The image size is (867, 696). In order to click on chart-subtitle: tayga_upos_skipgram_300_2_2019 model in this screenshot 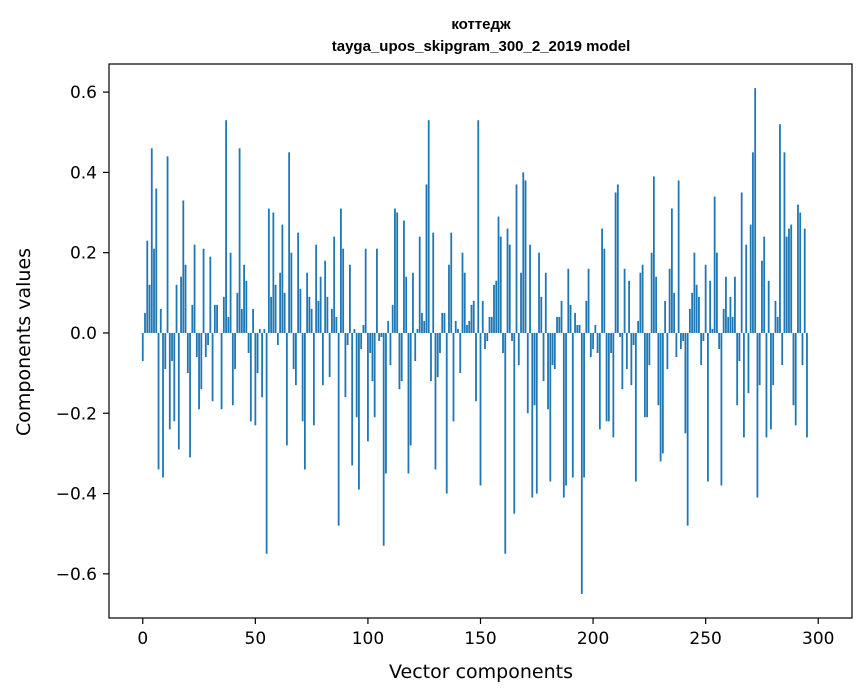, I will do `click(481, 46)`.